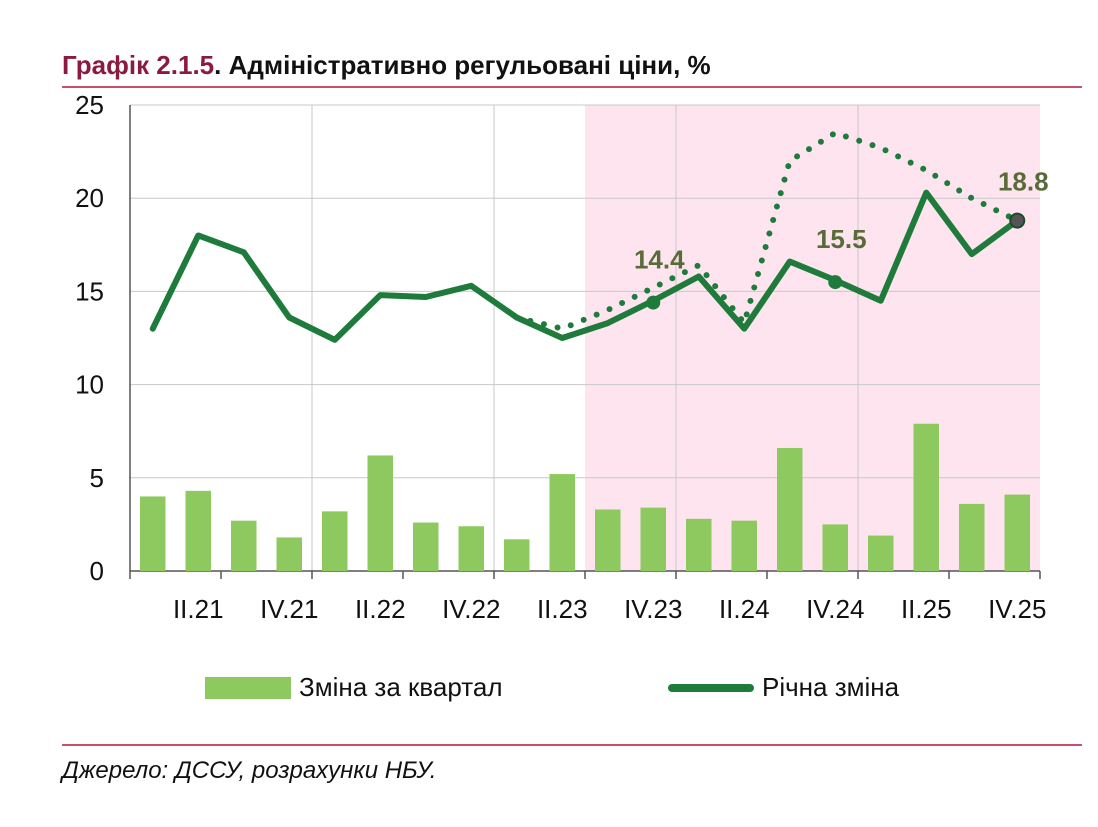 The image size is (1098, 827). Describe the element at coordinates (1023, 182) in the screenshot. I see `annotation-label: 18.8` at that location.